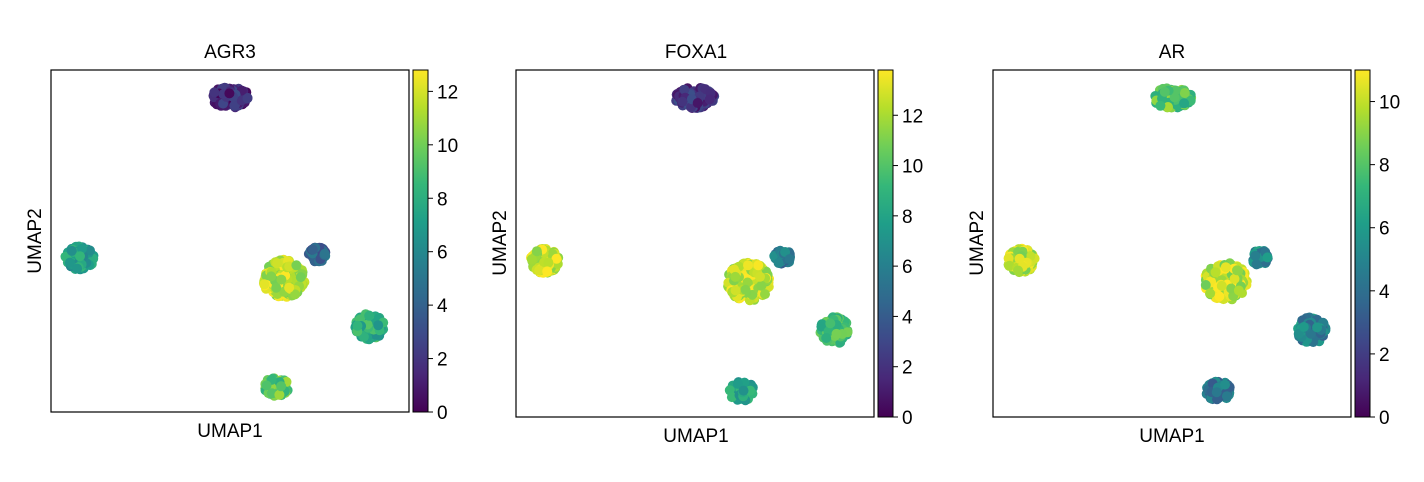 The image size is (1424, 482). What do you see at coordinates (442, 360) in the screenshot?
I see `colorbar-tick-label: 2` at bounding box center [442, 360].